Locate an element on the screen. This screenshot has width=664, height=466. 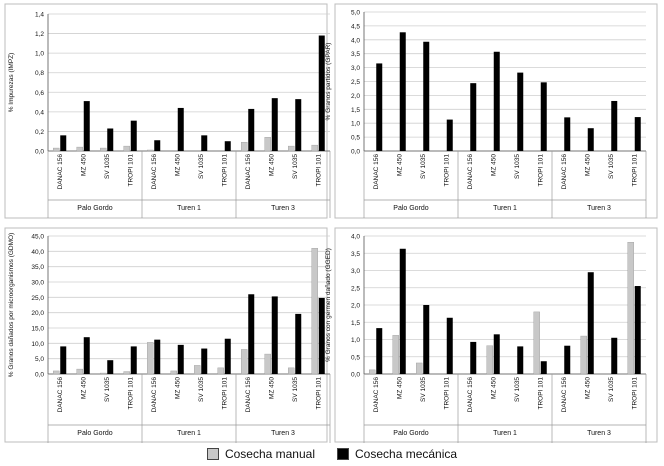
y-tick-label: 3,0 is located at coordinates (355, 68).